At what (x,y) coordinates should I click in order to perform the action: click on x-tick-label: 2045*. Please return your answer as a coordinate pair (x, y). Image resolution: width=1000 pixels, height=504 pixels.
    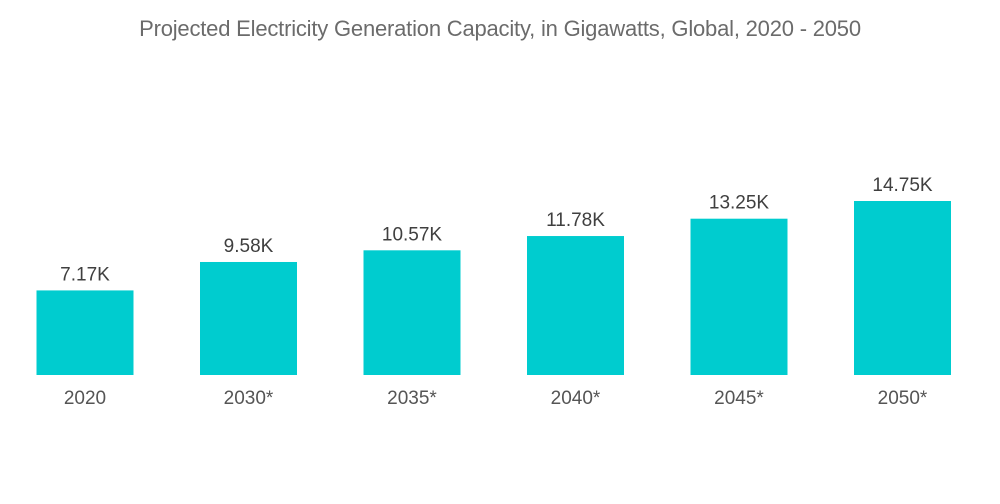
    Looking at the image, I should click on (739, 398).